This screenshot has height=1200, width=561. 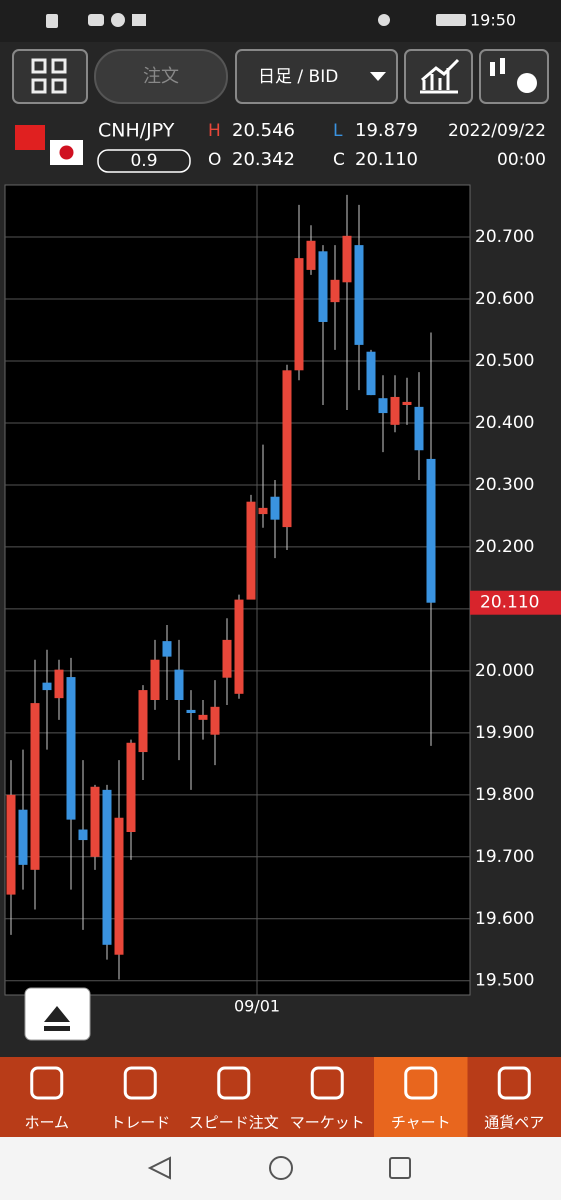 I want to click on settings-button, so click(x=514, y=76).